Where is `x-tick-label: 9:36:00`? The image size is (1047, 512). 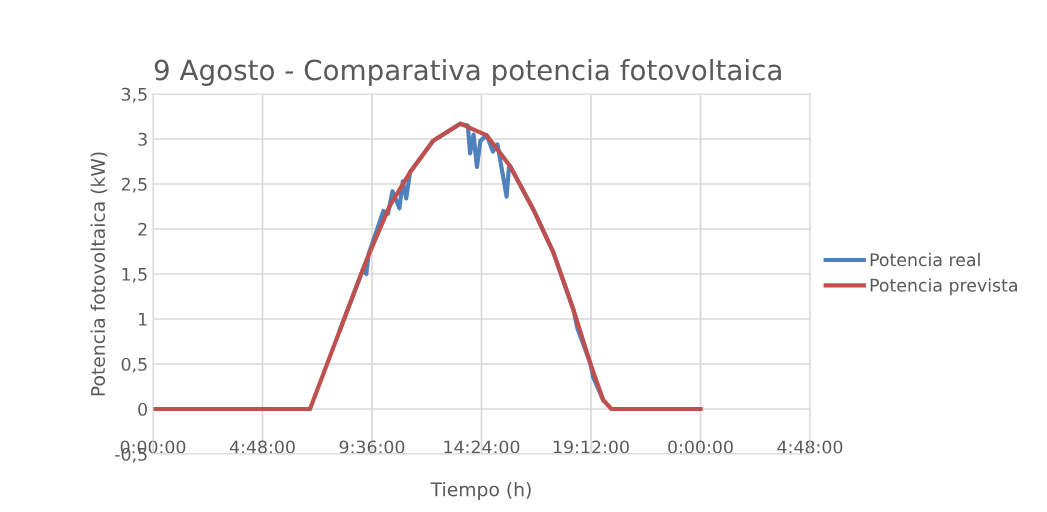
x-tick-label: 9:36:00 is located at coordinates (372, 447).